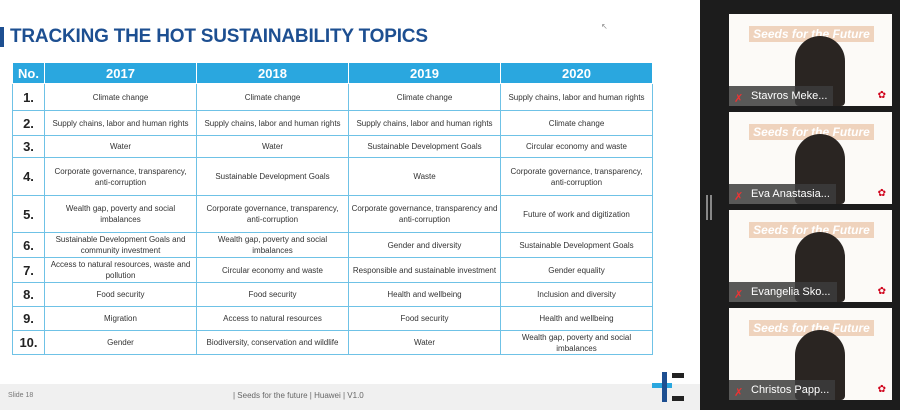 Image resolution: width=900 pixels, height=410 pixels. What do you see at coordinates (28, 270) in the screenshot?
I see `rank-cell: 7.` at bounding box center [28, 270].